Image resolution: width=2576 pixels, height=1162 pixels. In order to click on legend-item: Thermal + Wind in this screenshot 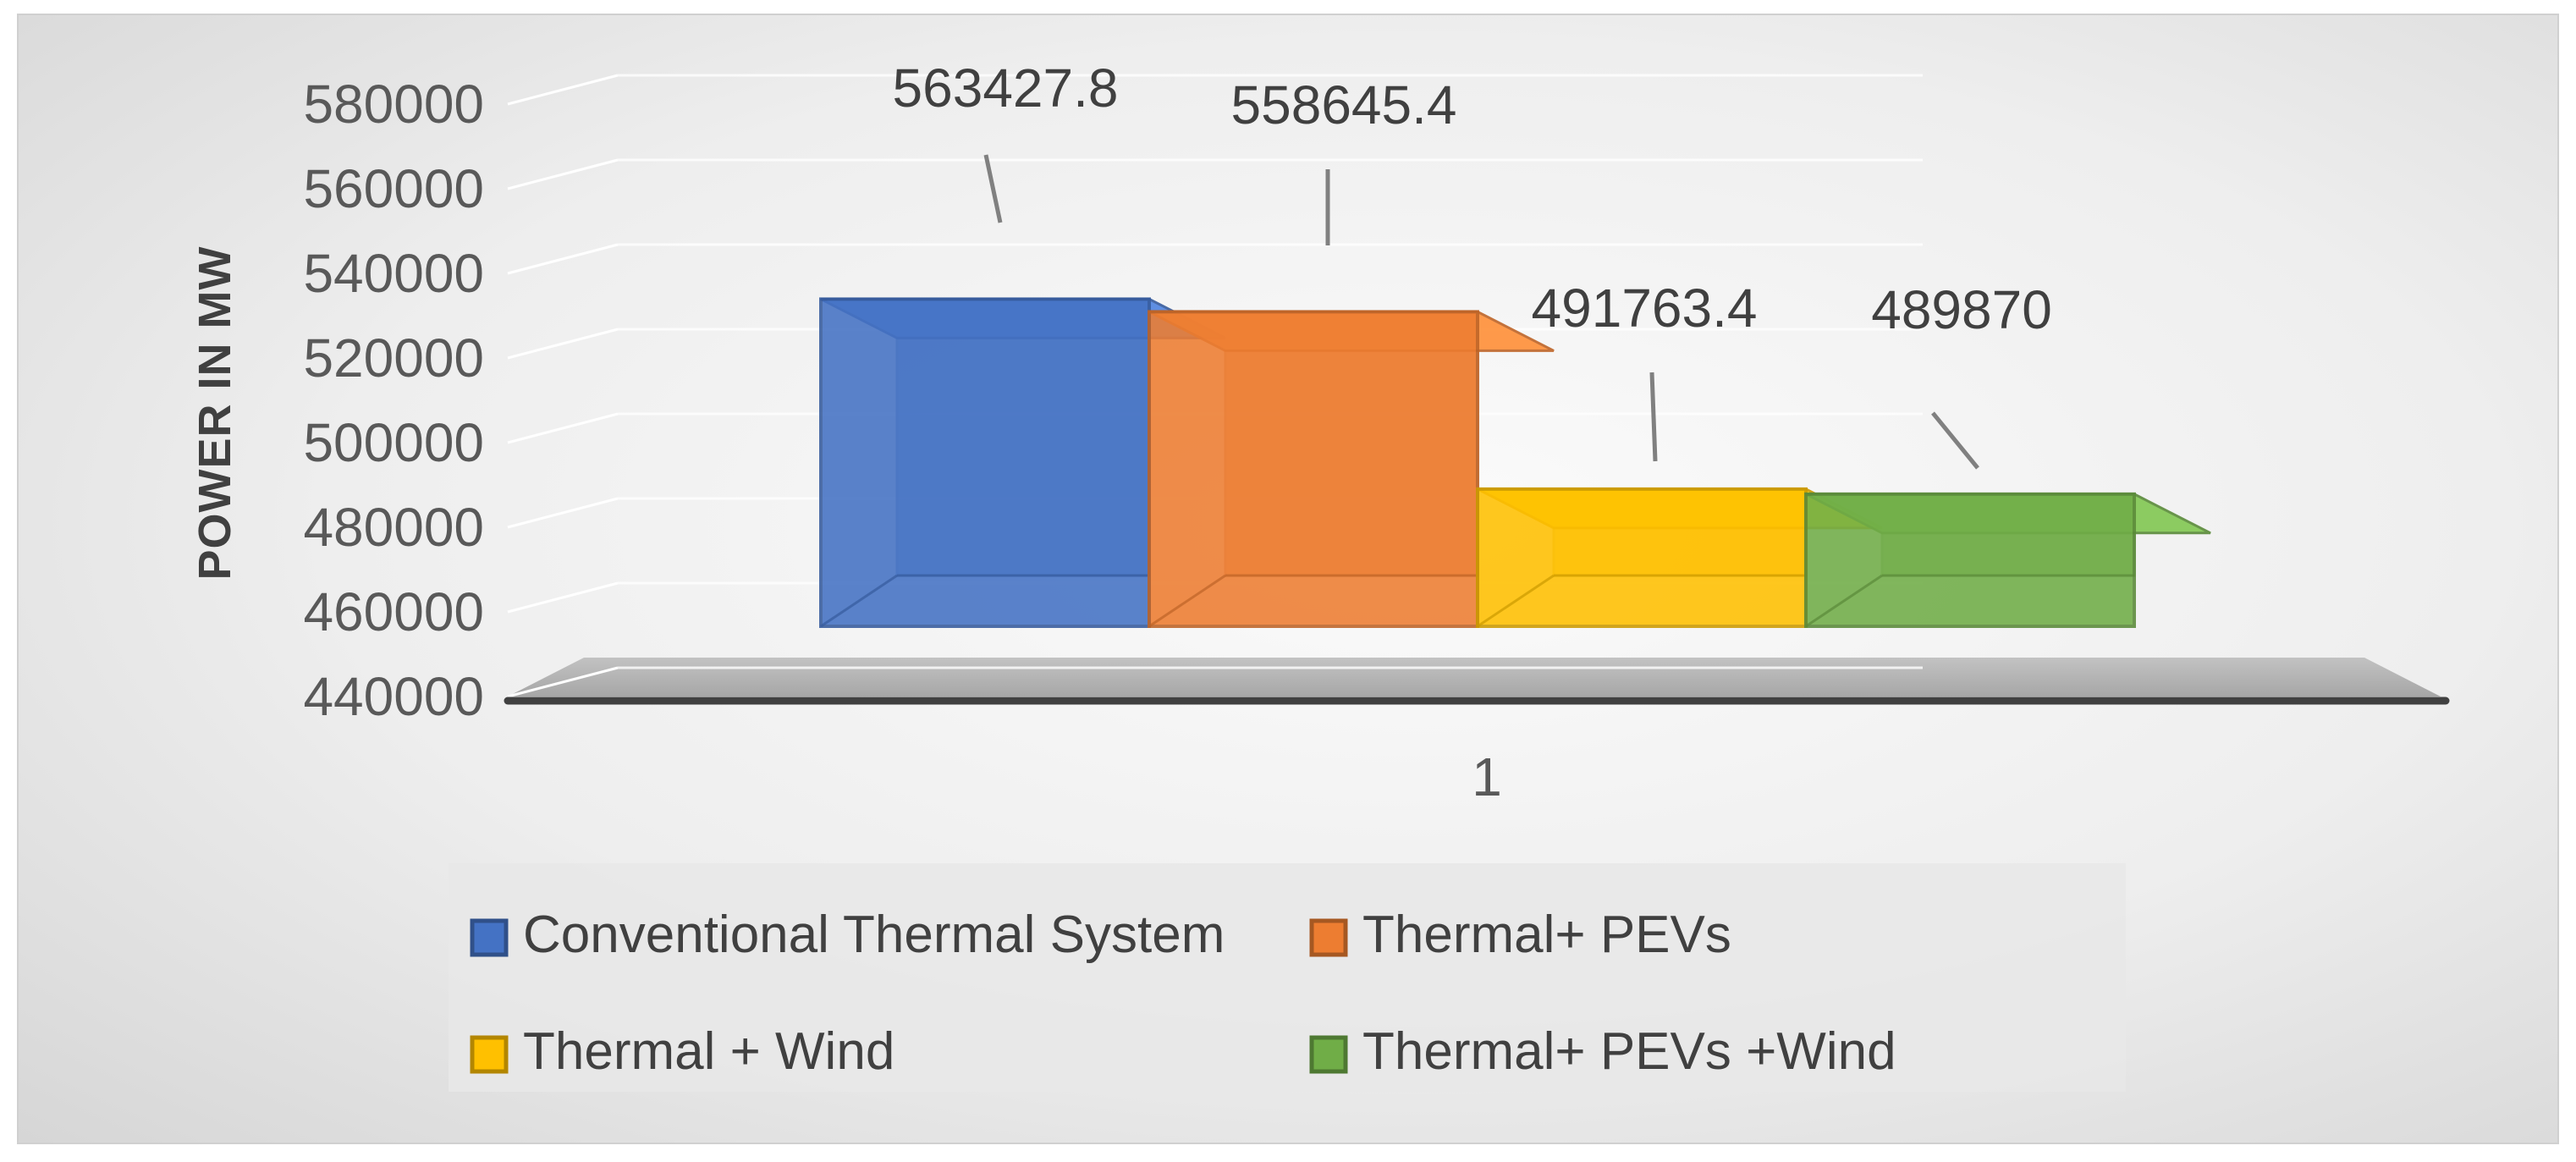, I will do `click(682, 1051)`.